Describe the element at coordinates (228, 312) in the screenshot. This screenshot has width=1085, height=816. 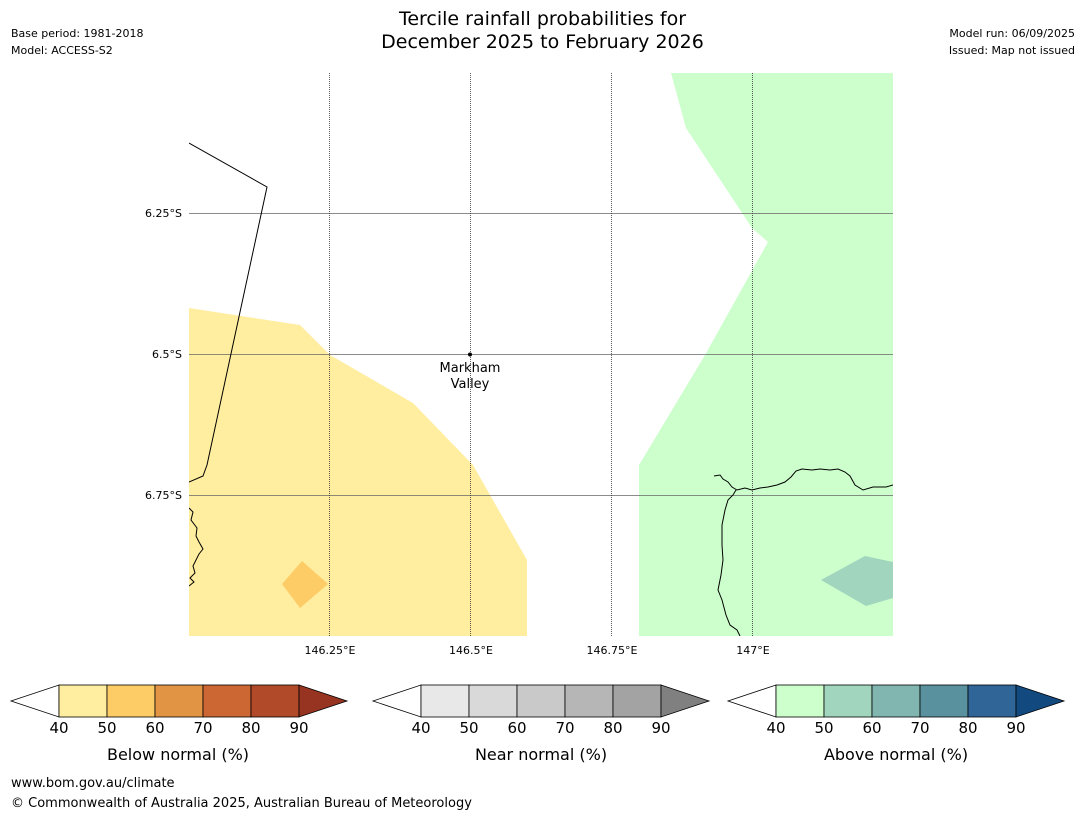
I see `province-boundary` at that location.